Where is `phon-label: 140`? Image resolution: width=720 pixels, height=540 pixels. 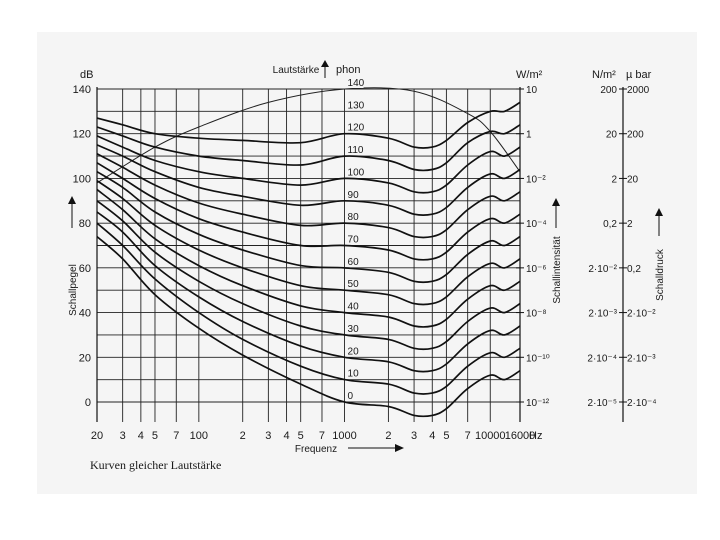
phon-label: 140 is located at coordinates (356, 83).